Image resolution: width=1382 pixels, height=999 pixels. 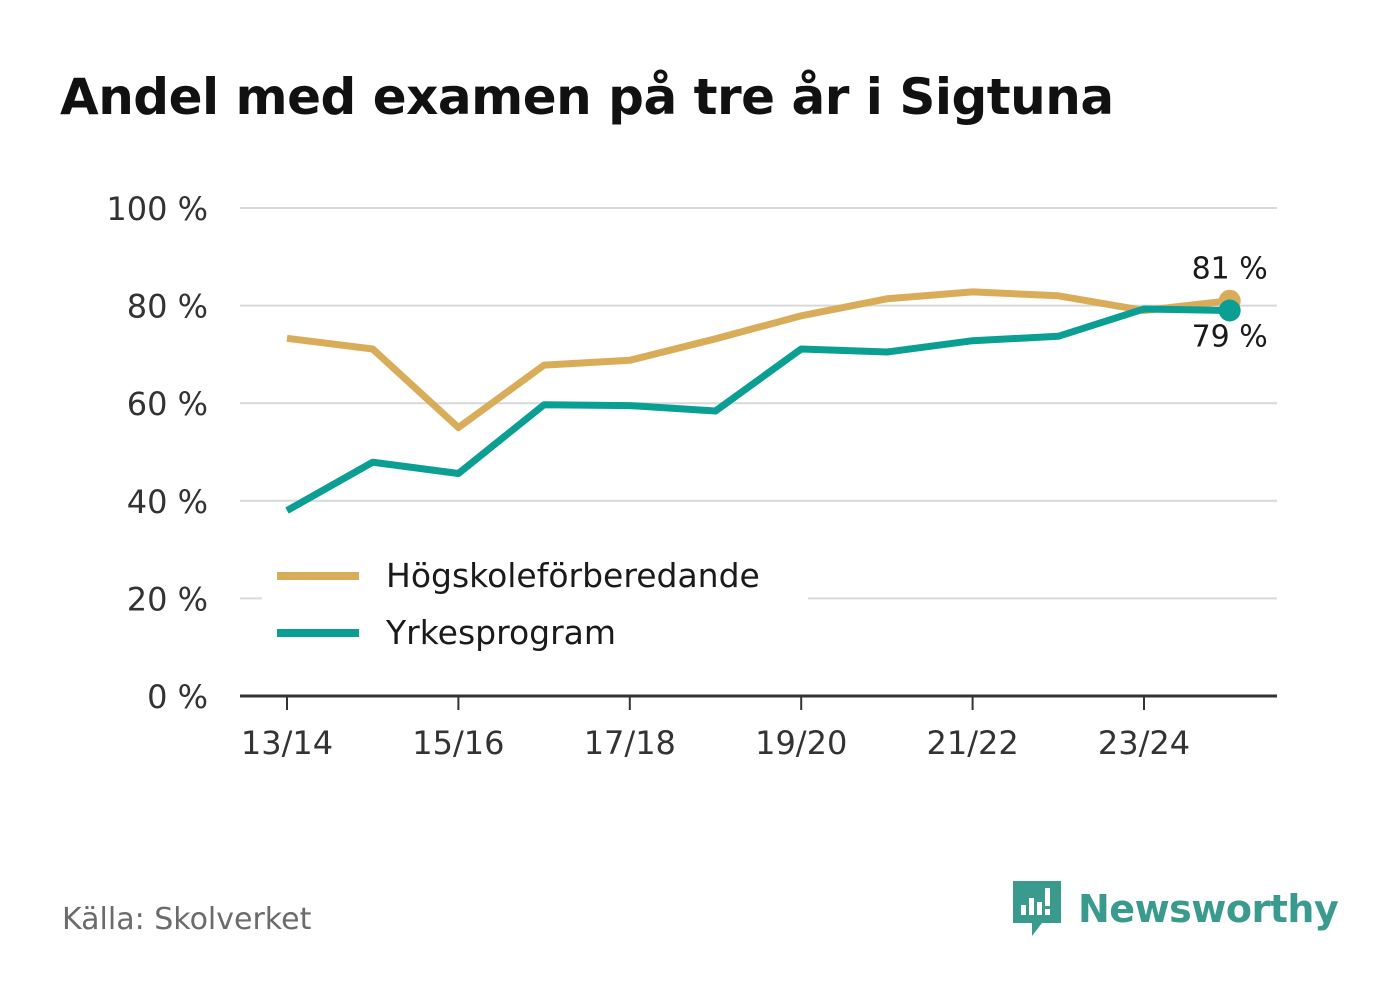 I want to click on y-tick-label: 0 %, so click(x=177, y=697).